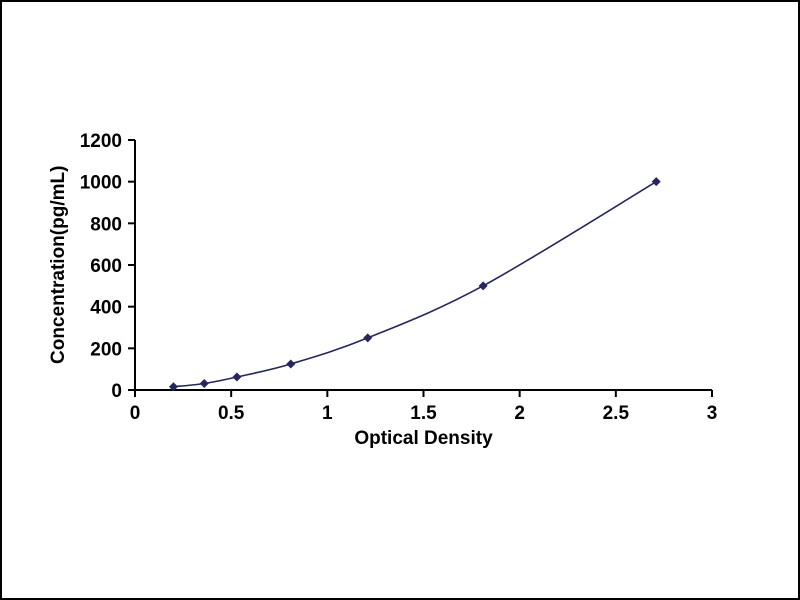 The height and width of the screenshot is (600, 800). I want to click on x-tick-label: 3, so click(712, 413).